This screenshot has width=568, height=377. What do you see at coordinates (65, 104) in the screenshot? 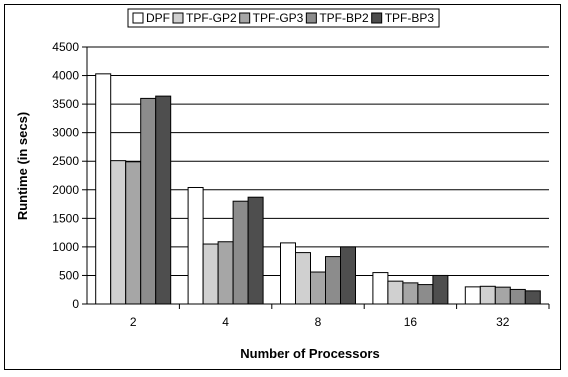
I see `y-tick-label: 3500` at bounding box center [65, 104].